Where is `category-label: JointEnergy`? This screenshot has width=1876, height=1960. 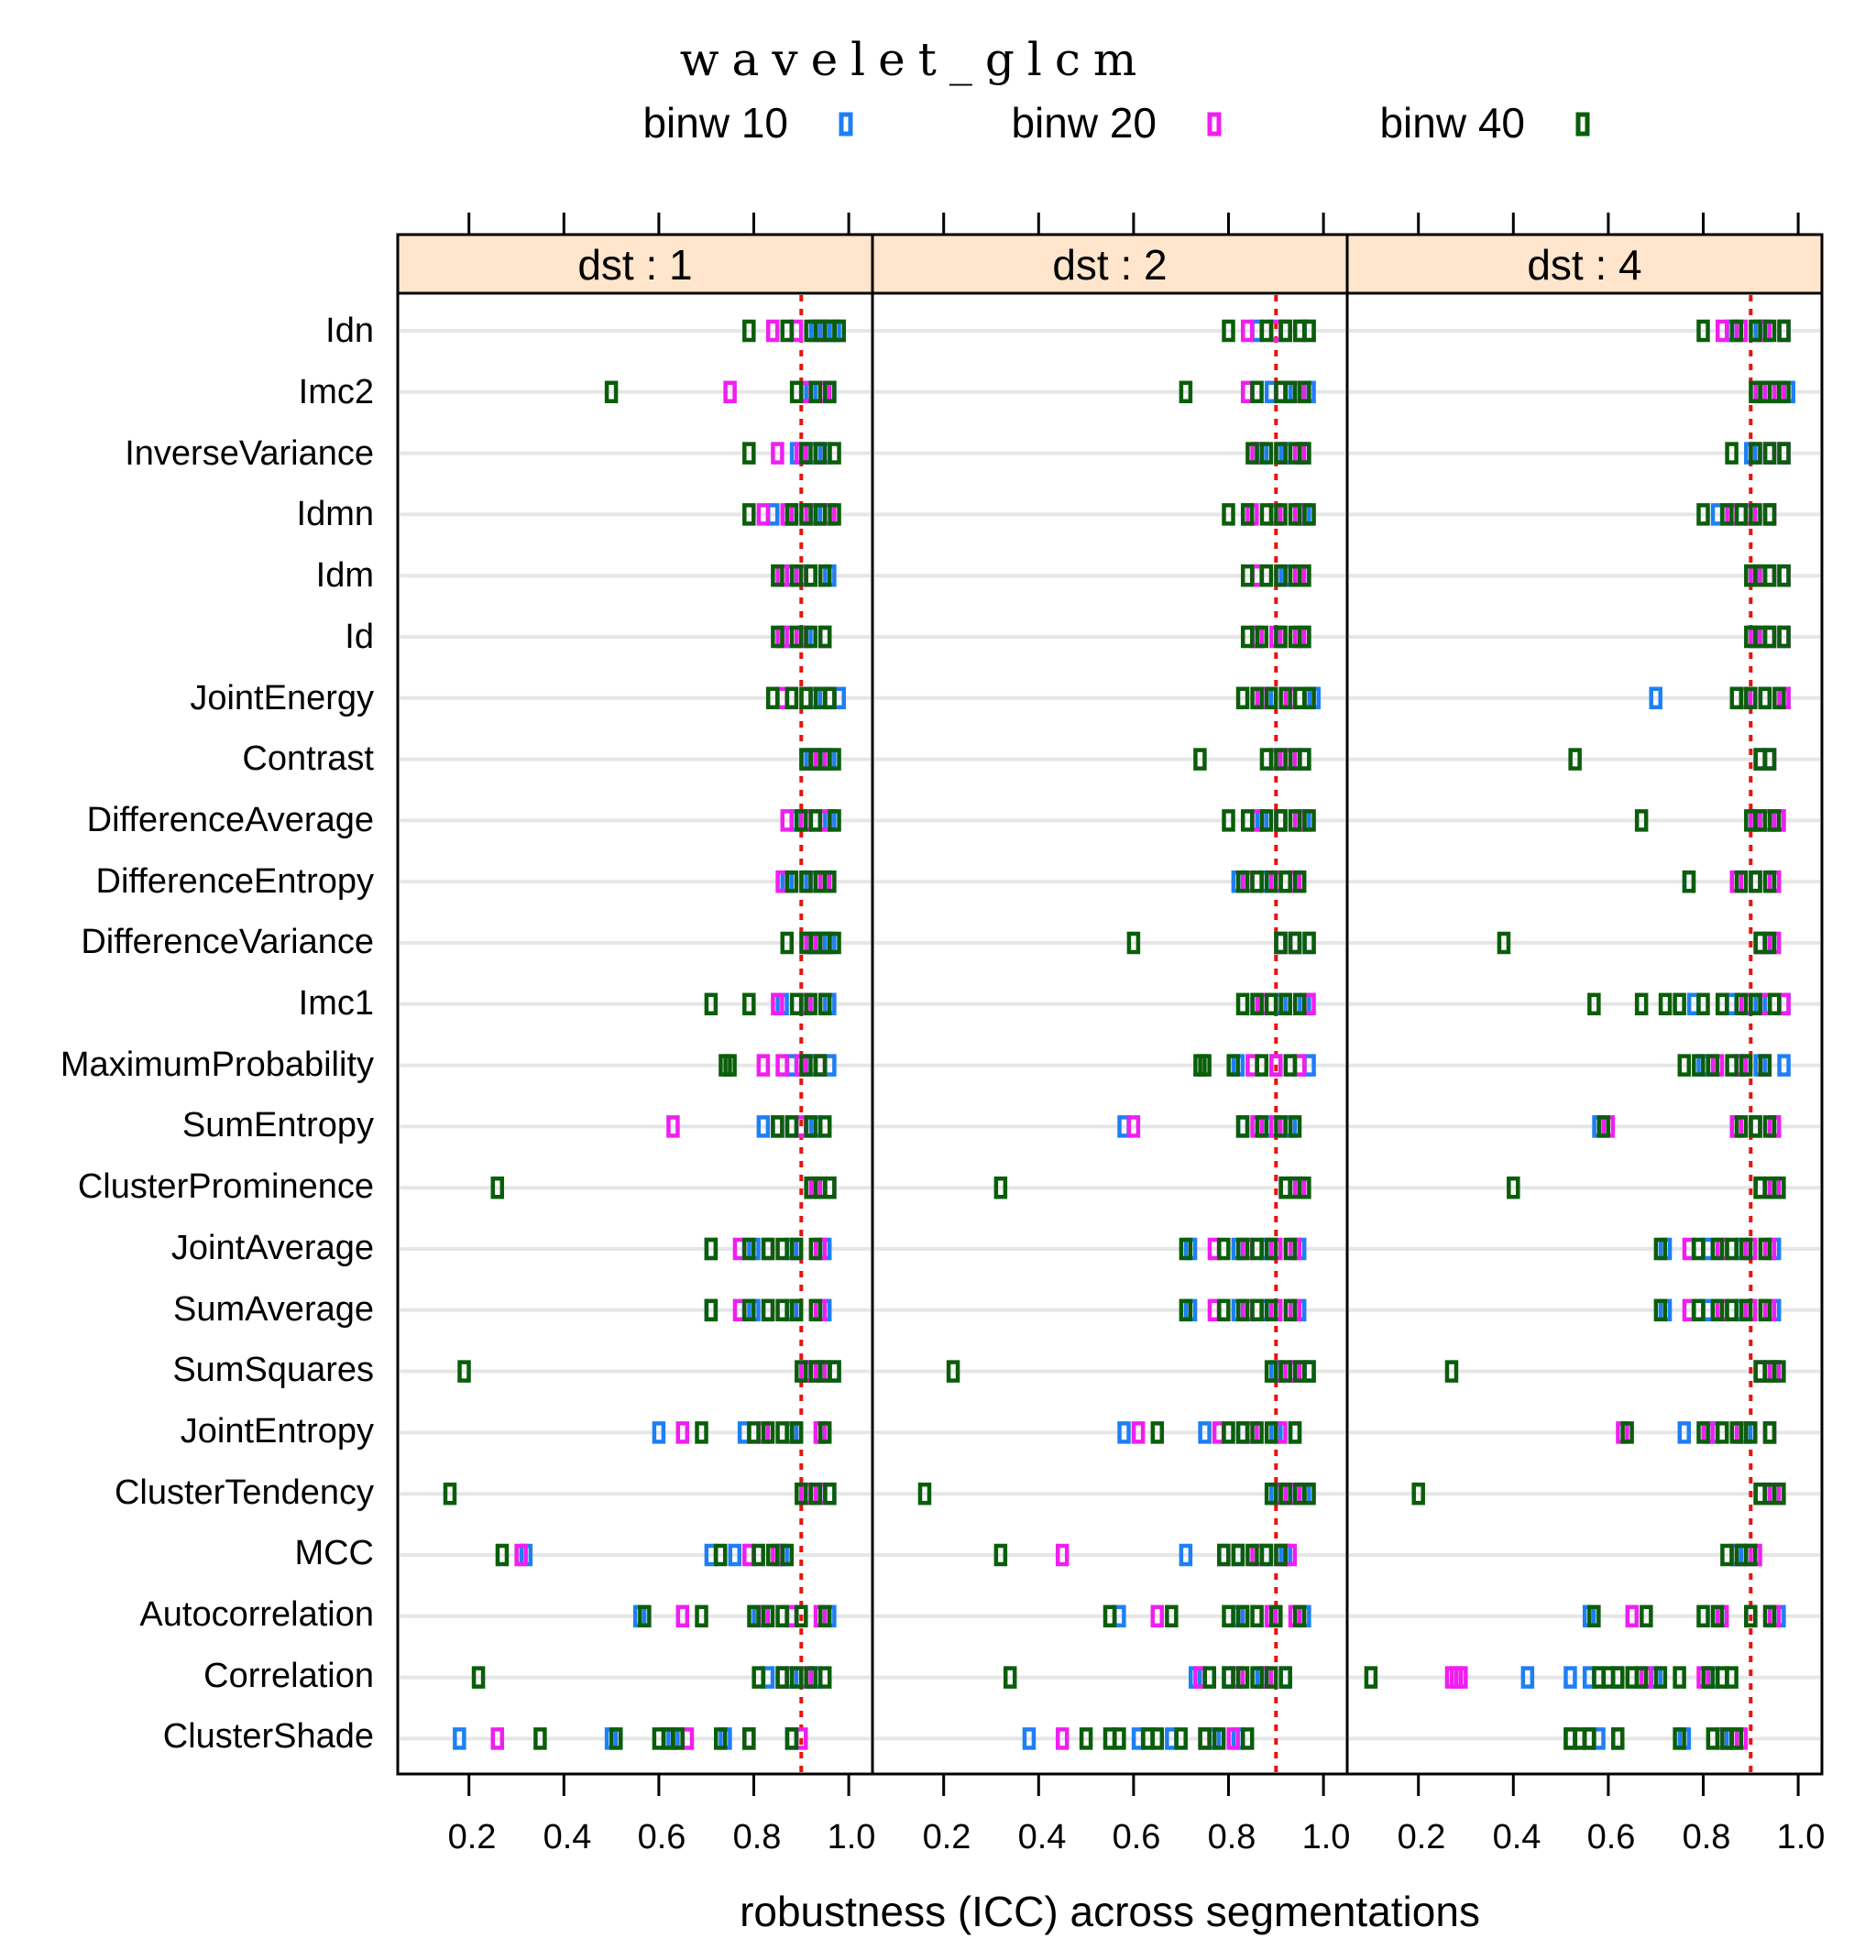
category-label: JointEnergy is located at coordinates (282, 698).